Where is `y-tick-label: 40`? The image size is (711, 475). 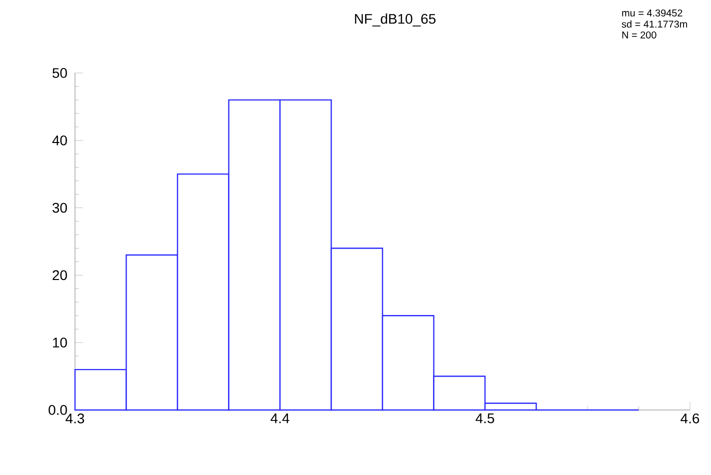 y-tick-label: 40 is located at coordinates (59, 140).